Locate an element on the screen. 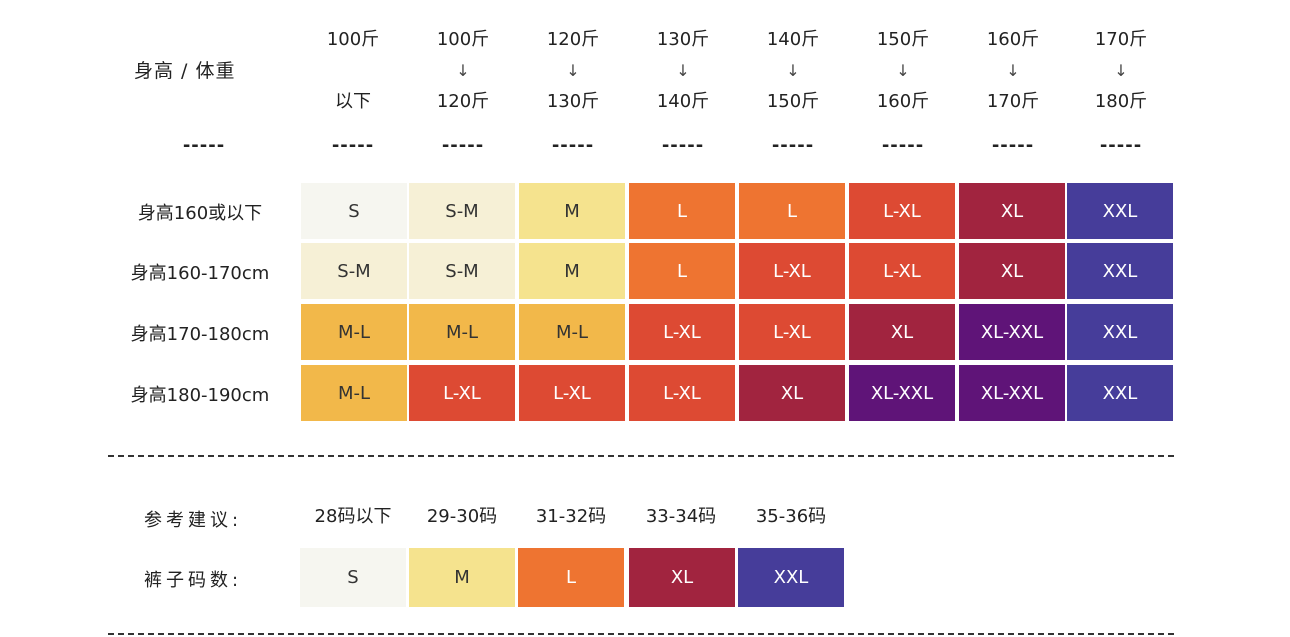  weight-column-header: 130斤 ↓ 140斤 is located at coordinates (683, 70).